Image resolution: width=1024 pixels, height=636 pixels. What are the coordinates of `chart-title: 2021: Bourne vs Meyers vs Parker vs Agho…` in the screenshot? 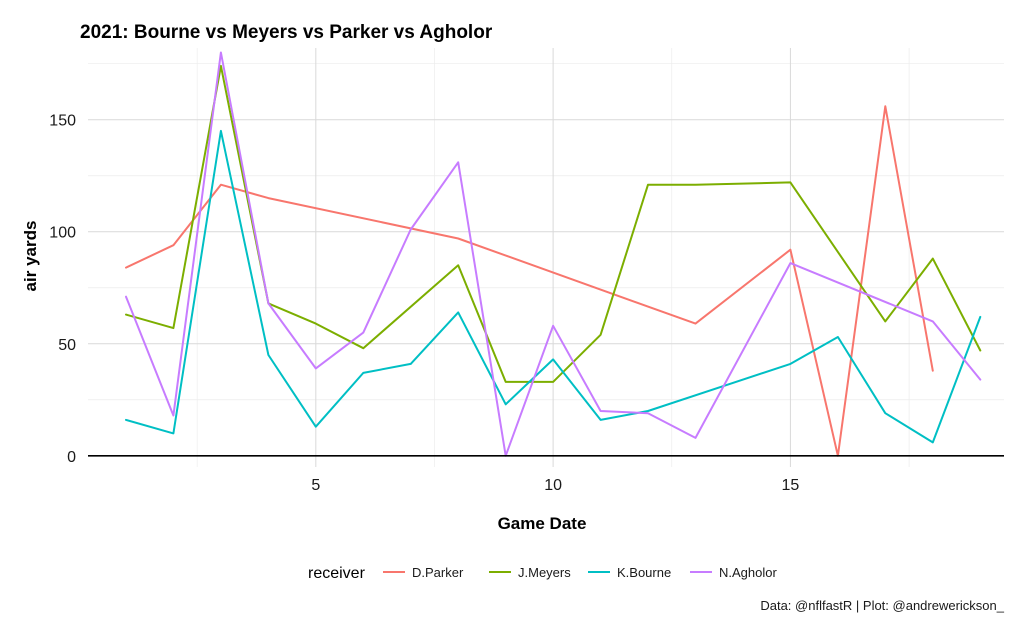 It's located at (286, 32).